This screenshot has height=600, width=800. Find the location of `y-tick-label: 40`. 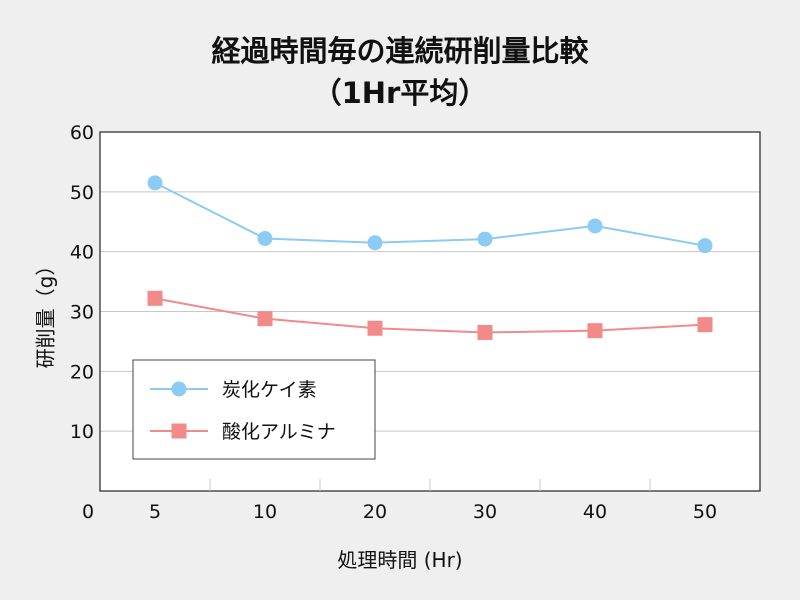

y-tick-label: 40 is located at coordinates (82, 253).